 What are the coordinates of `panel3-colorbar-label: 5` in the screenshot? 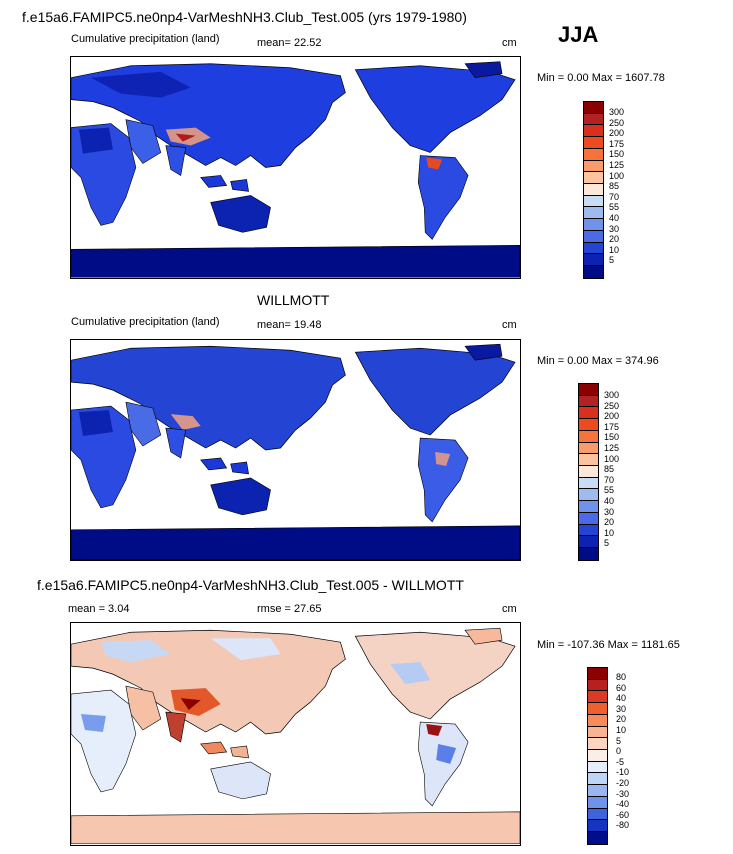 It's located at (619, 740).